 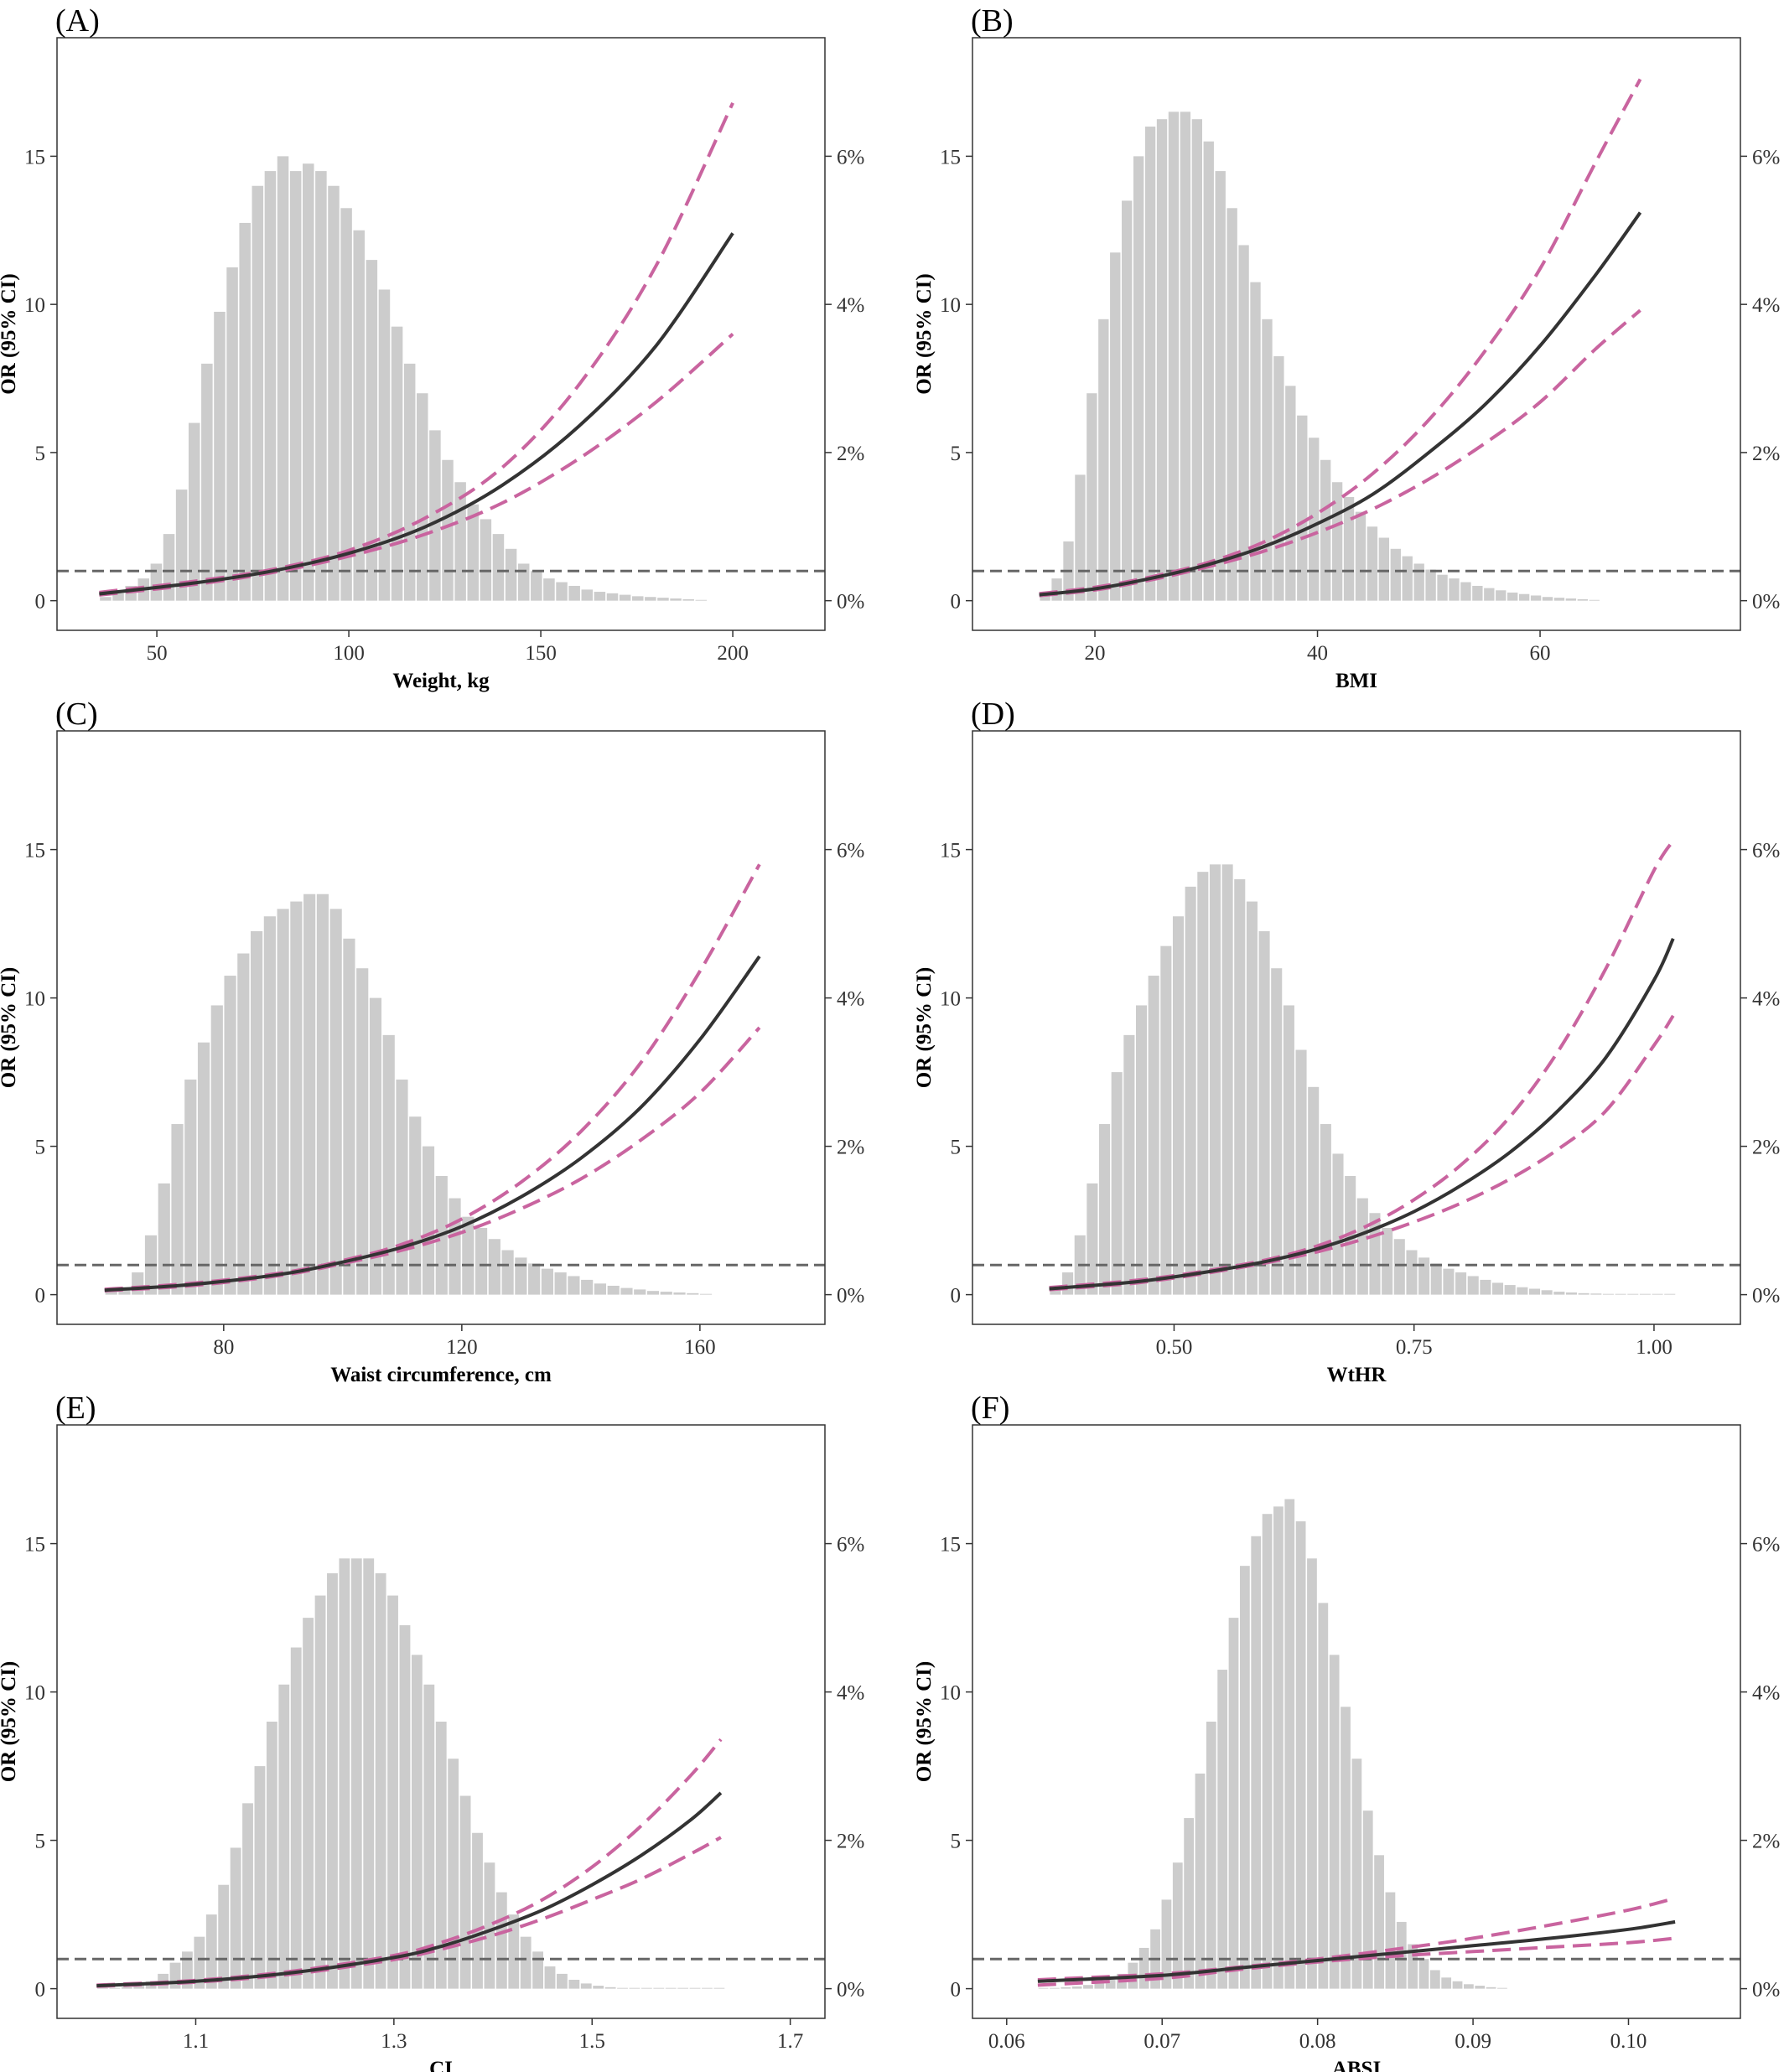 I want to click on x-tick-label: 0.50, so click(x=1174, y=1348).